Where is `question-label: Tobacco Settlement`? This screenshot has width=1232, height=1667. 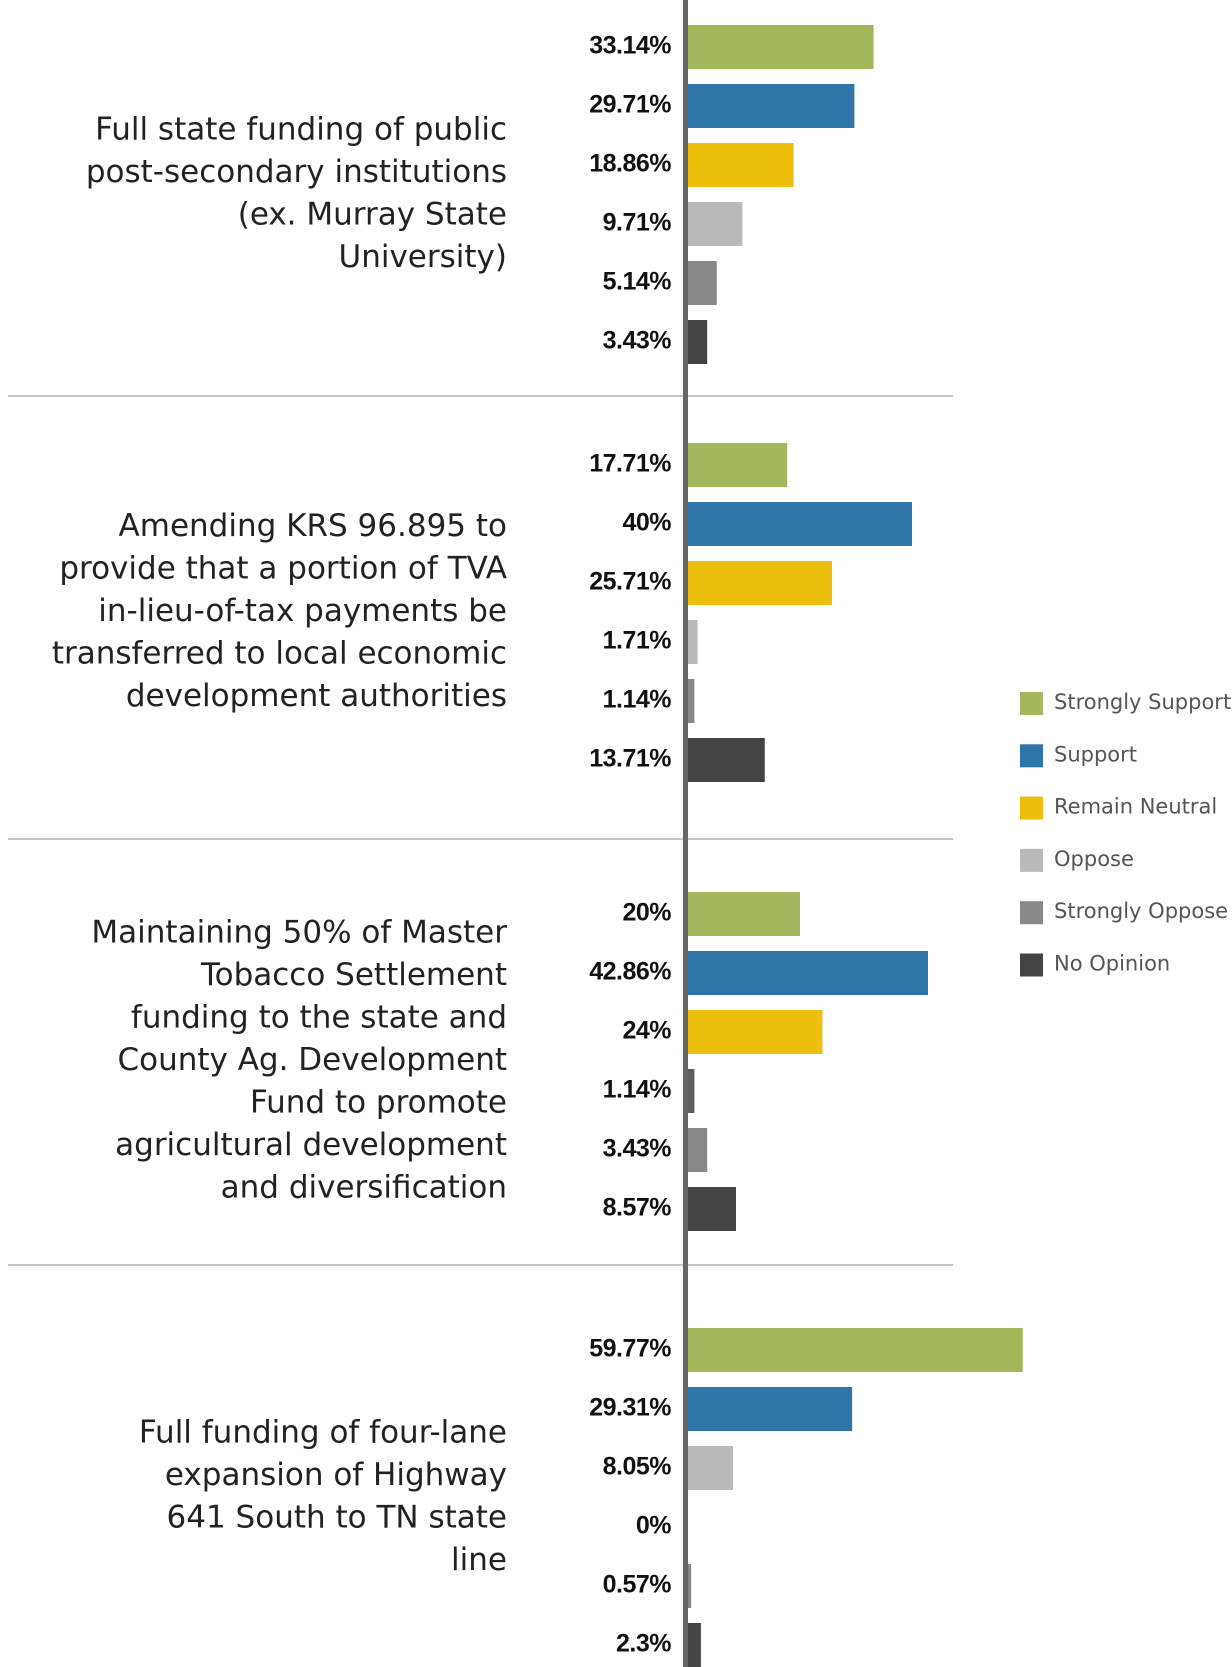
question-label: Tobacco Settlement is located at coordinates (353, 975).